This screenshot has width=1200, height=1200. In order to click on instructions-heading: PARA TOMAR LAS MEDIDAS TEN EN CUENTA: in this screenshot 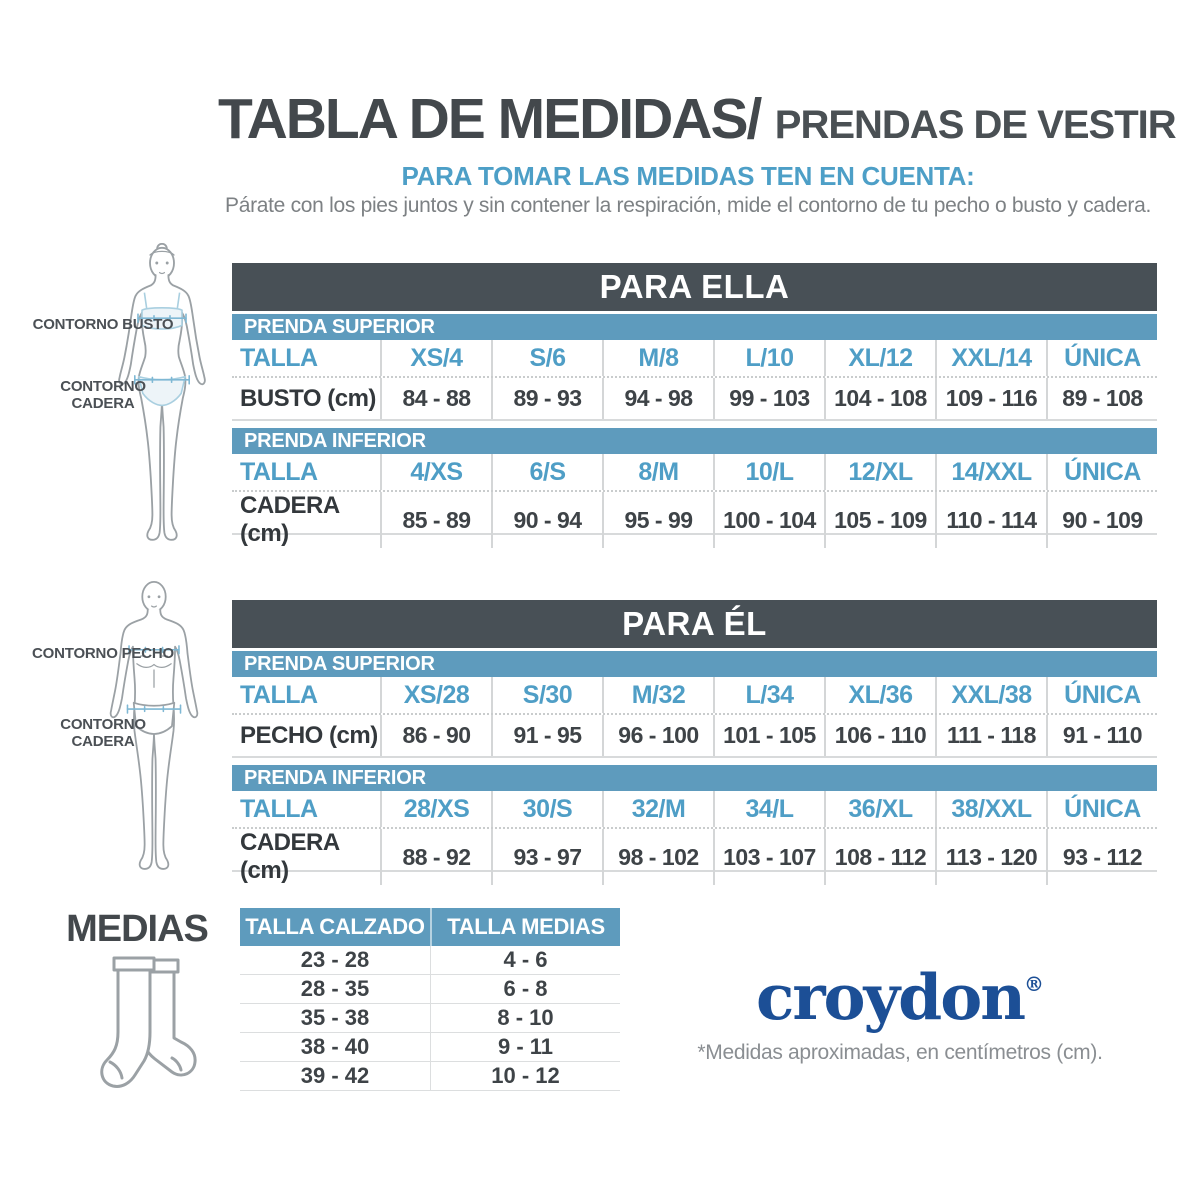, I will do `click(688, 176)`.